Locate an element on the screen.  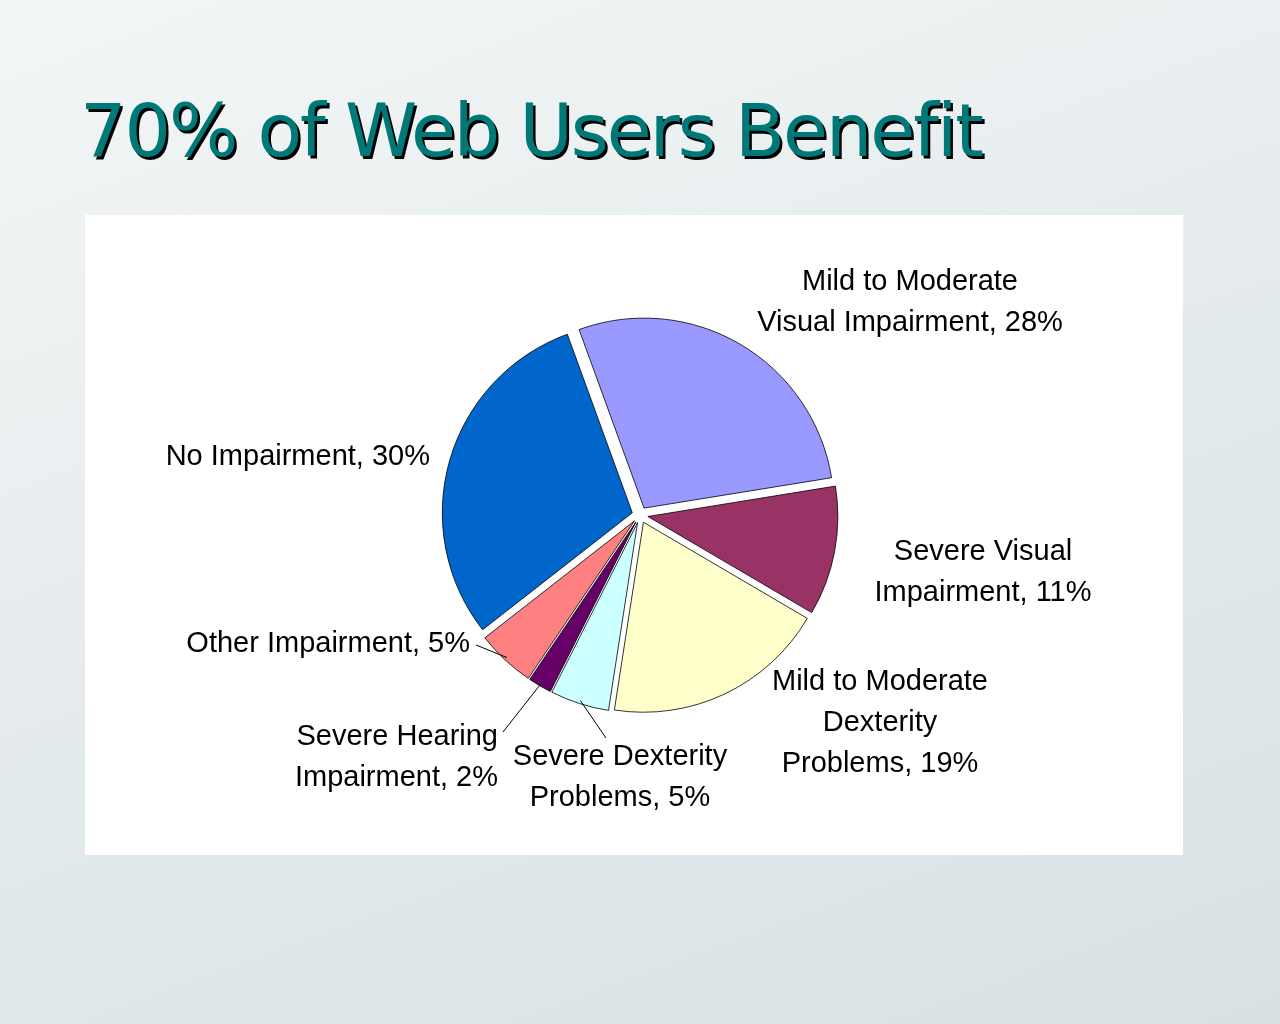
slice-label: No Impairment, 30% is located at coordinates (297, 455).